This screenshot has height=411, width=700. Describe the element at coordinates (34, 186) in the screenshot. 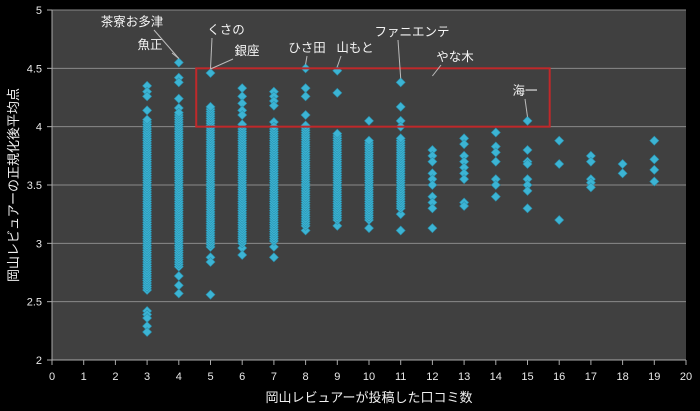

I see `y-tick-label: 3.5` at that location.